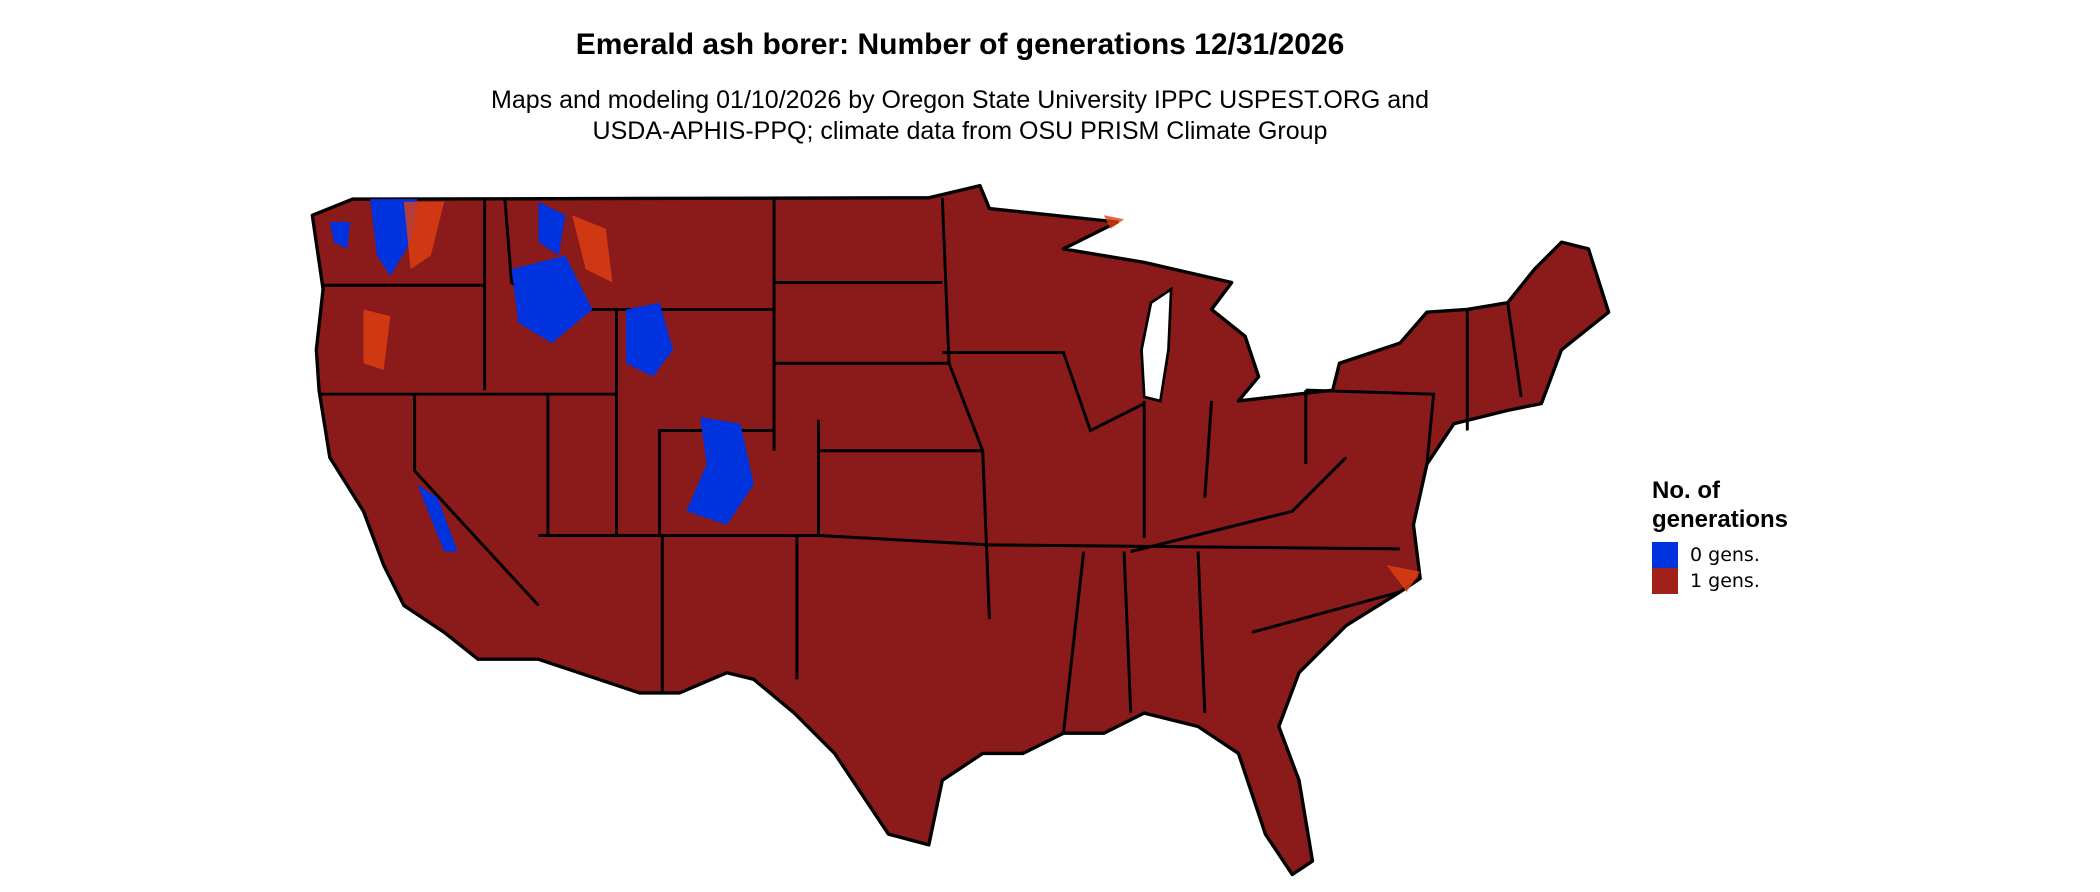  What do you see at coordinates (1665, 581) in the screenshot?
I see `legend-swatch-red` at bounding box center [1665, 581].